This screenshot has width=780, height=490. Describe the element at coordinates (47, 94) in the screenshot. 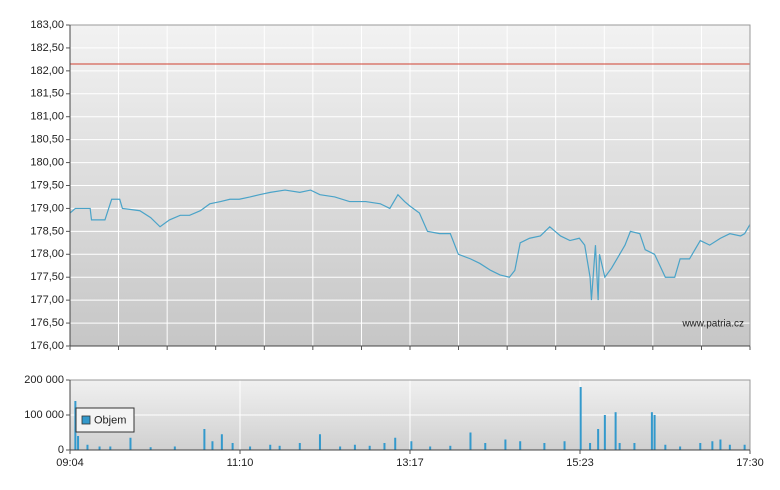

I see `y-tick-label: 181,50` at that location.